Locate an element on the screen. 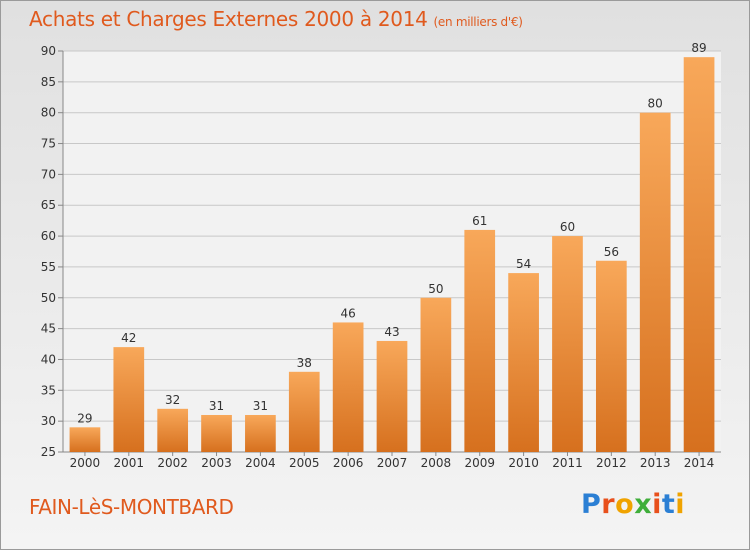  y-tick-label: 85 is located at coordinates (48, 82).